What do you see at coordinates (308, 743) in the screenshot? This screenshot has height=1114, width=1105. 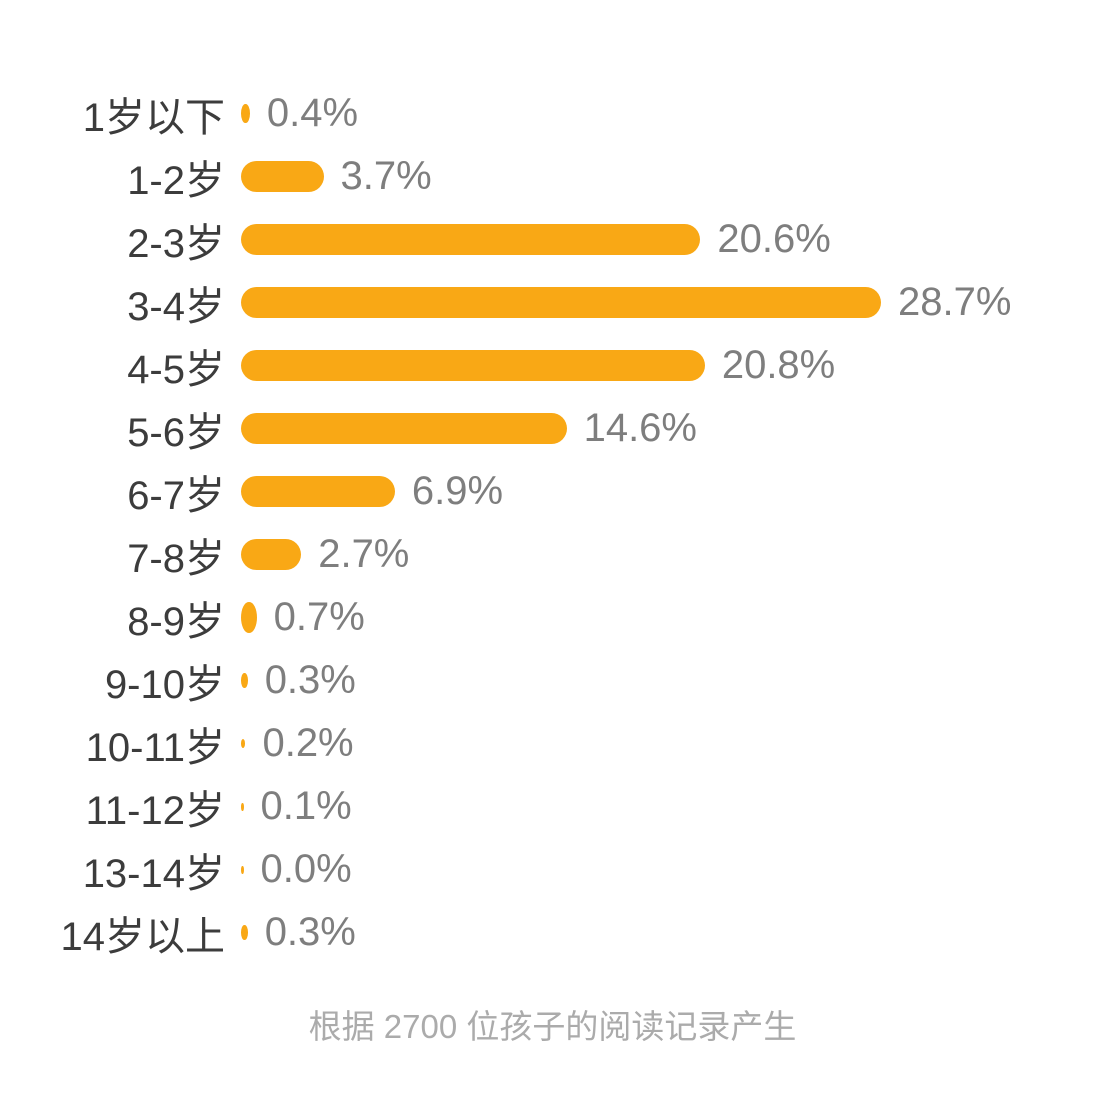 I see `value-label: 0.2%` at bounding box center [308, 743].